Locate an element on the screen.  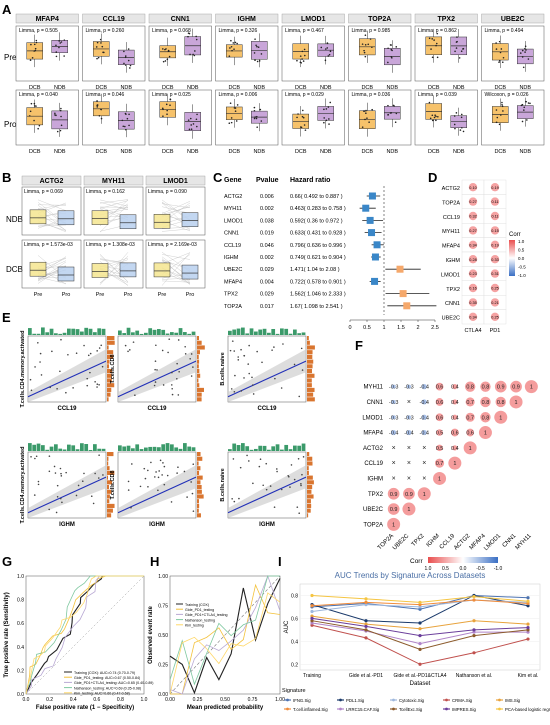
gene-name: TPX2 is located at coordinates (231, 295).